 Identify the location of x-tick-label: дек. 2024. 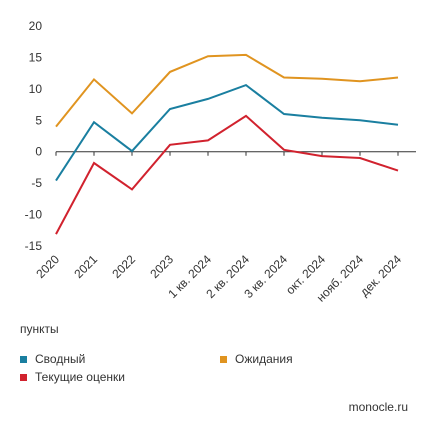
(380, 275).